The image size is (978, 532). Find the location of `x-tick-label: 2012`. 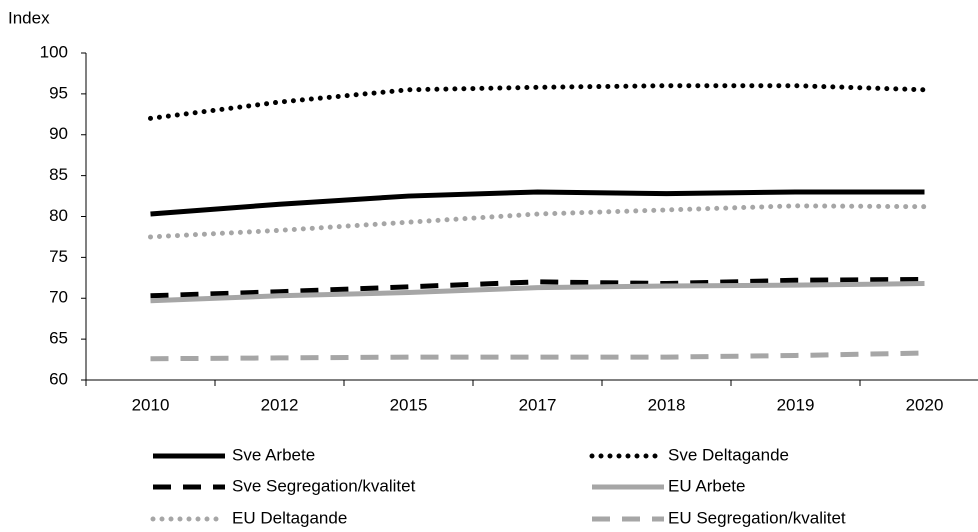

x-tick-label: 2012 is located at coordinates (280, 404).